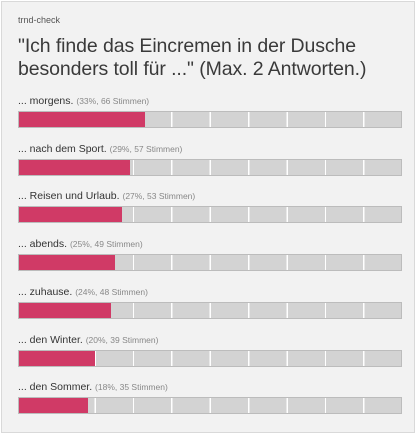 Image resolution: width=418 pixels, height=436 pixels. Describe the element at coordinates (131, 387) in the screenshot. I see `option-result: (18%, 35 Stimmen)` at that location.